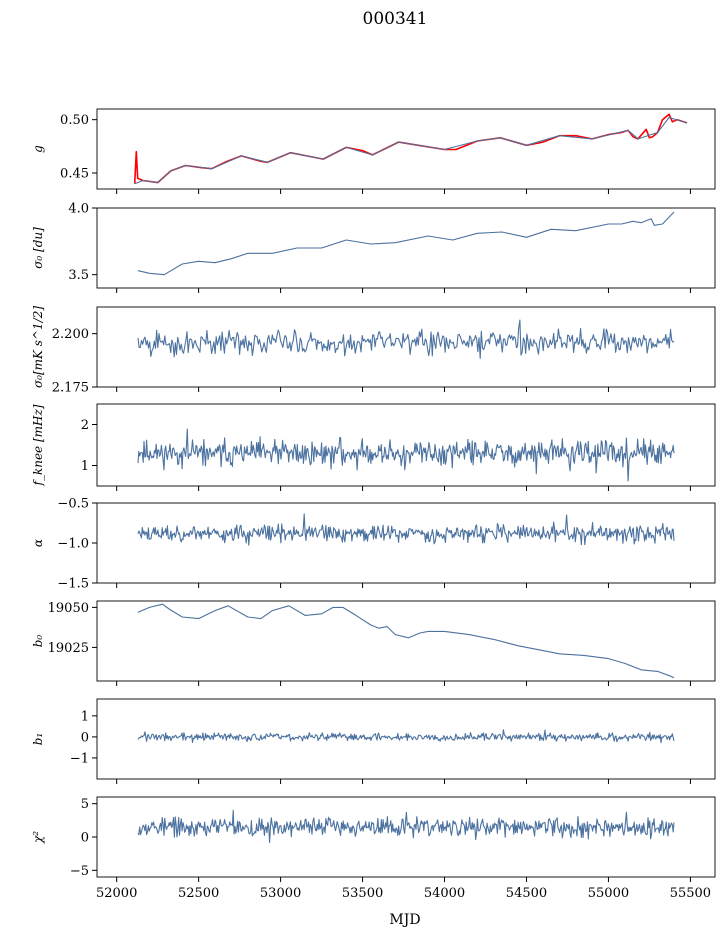  What do you see at coordinates (73, 504) in the screenshot?
I see `y-tick-label: −0.5` at bounding box center [73, 504].